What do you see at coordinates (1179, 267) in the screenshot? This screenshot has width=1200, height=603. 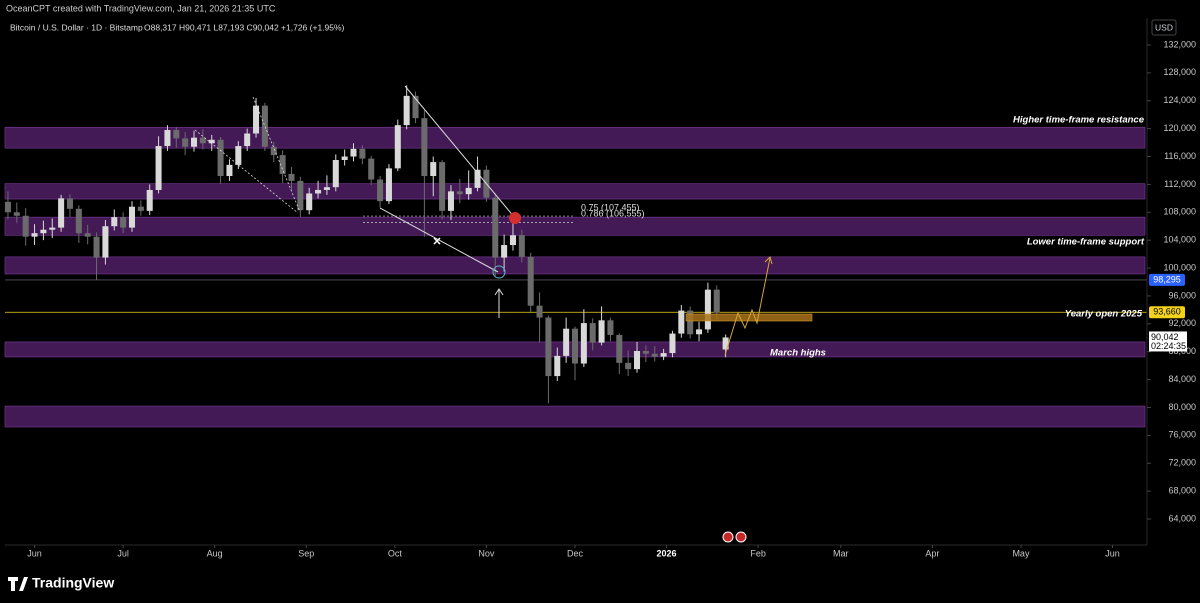 I see `y-tick-label: 100,000` at bounding box center [1179, 267].